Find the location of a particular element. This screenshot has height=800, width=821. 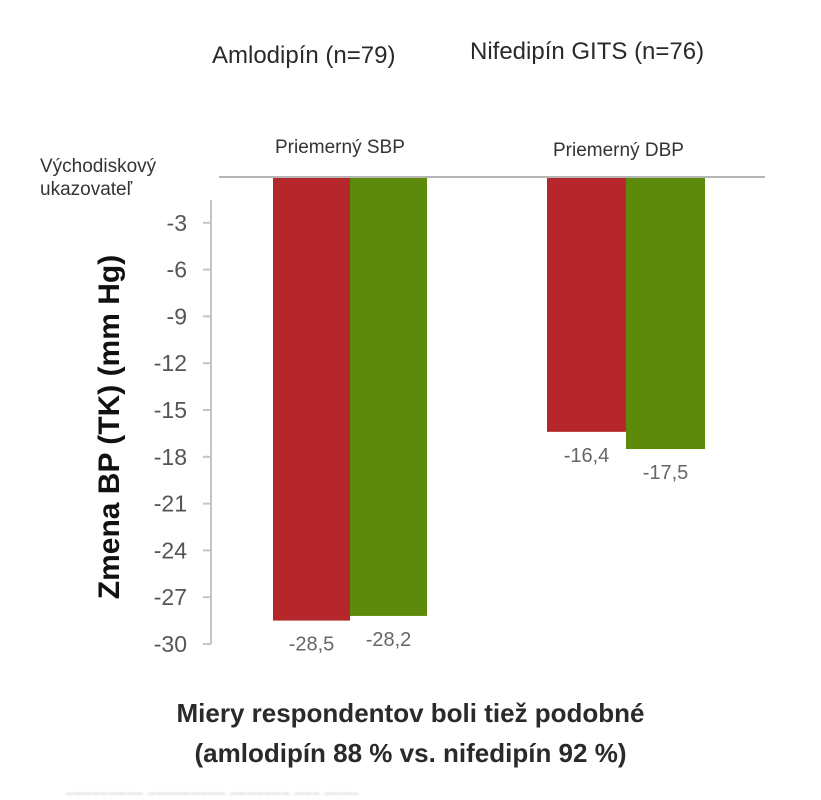

footnote-line2: (amlodipín 88 % vs. nifedipín 92 %) is located at coordinates (410, 753).